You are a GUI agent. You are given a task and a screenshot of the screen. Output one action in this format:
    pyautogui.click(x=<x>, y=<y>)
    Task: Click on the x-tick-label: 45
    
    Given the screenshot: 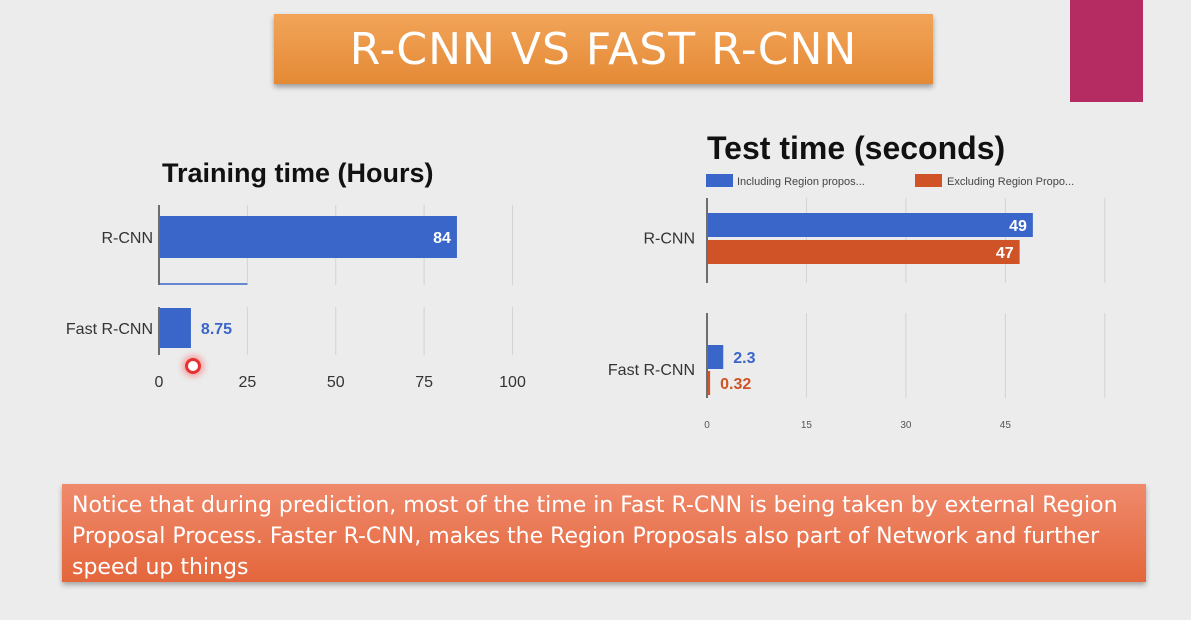 What is the action you would take?
    pyautogui.click(x=1006, y=425)
    